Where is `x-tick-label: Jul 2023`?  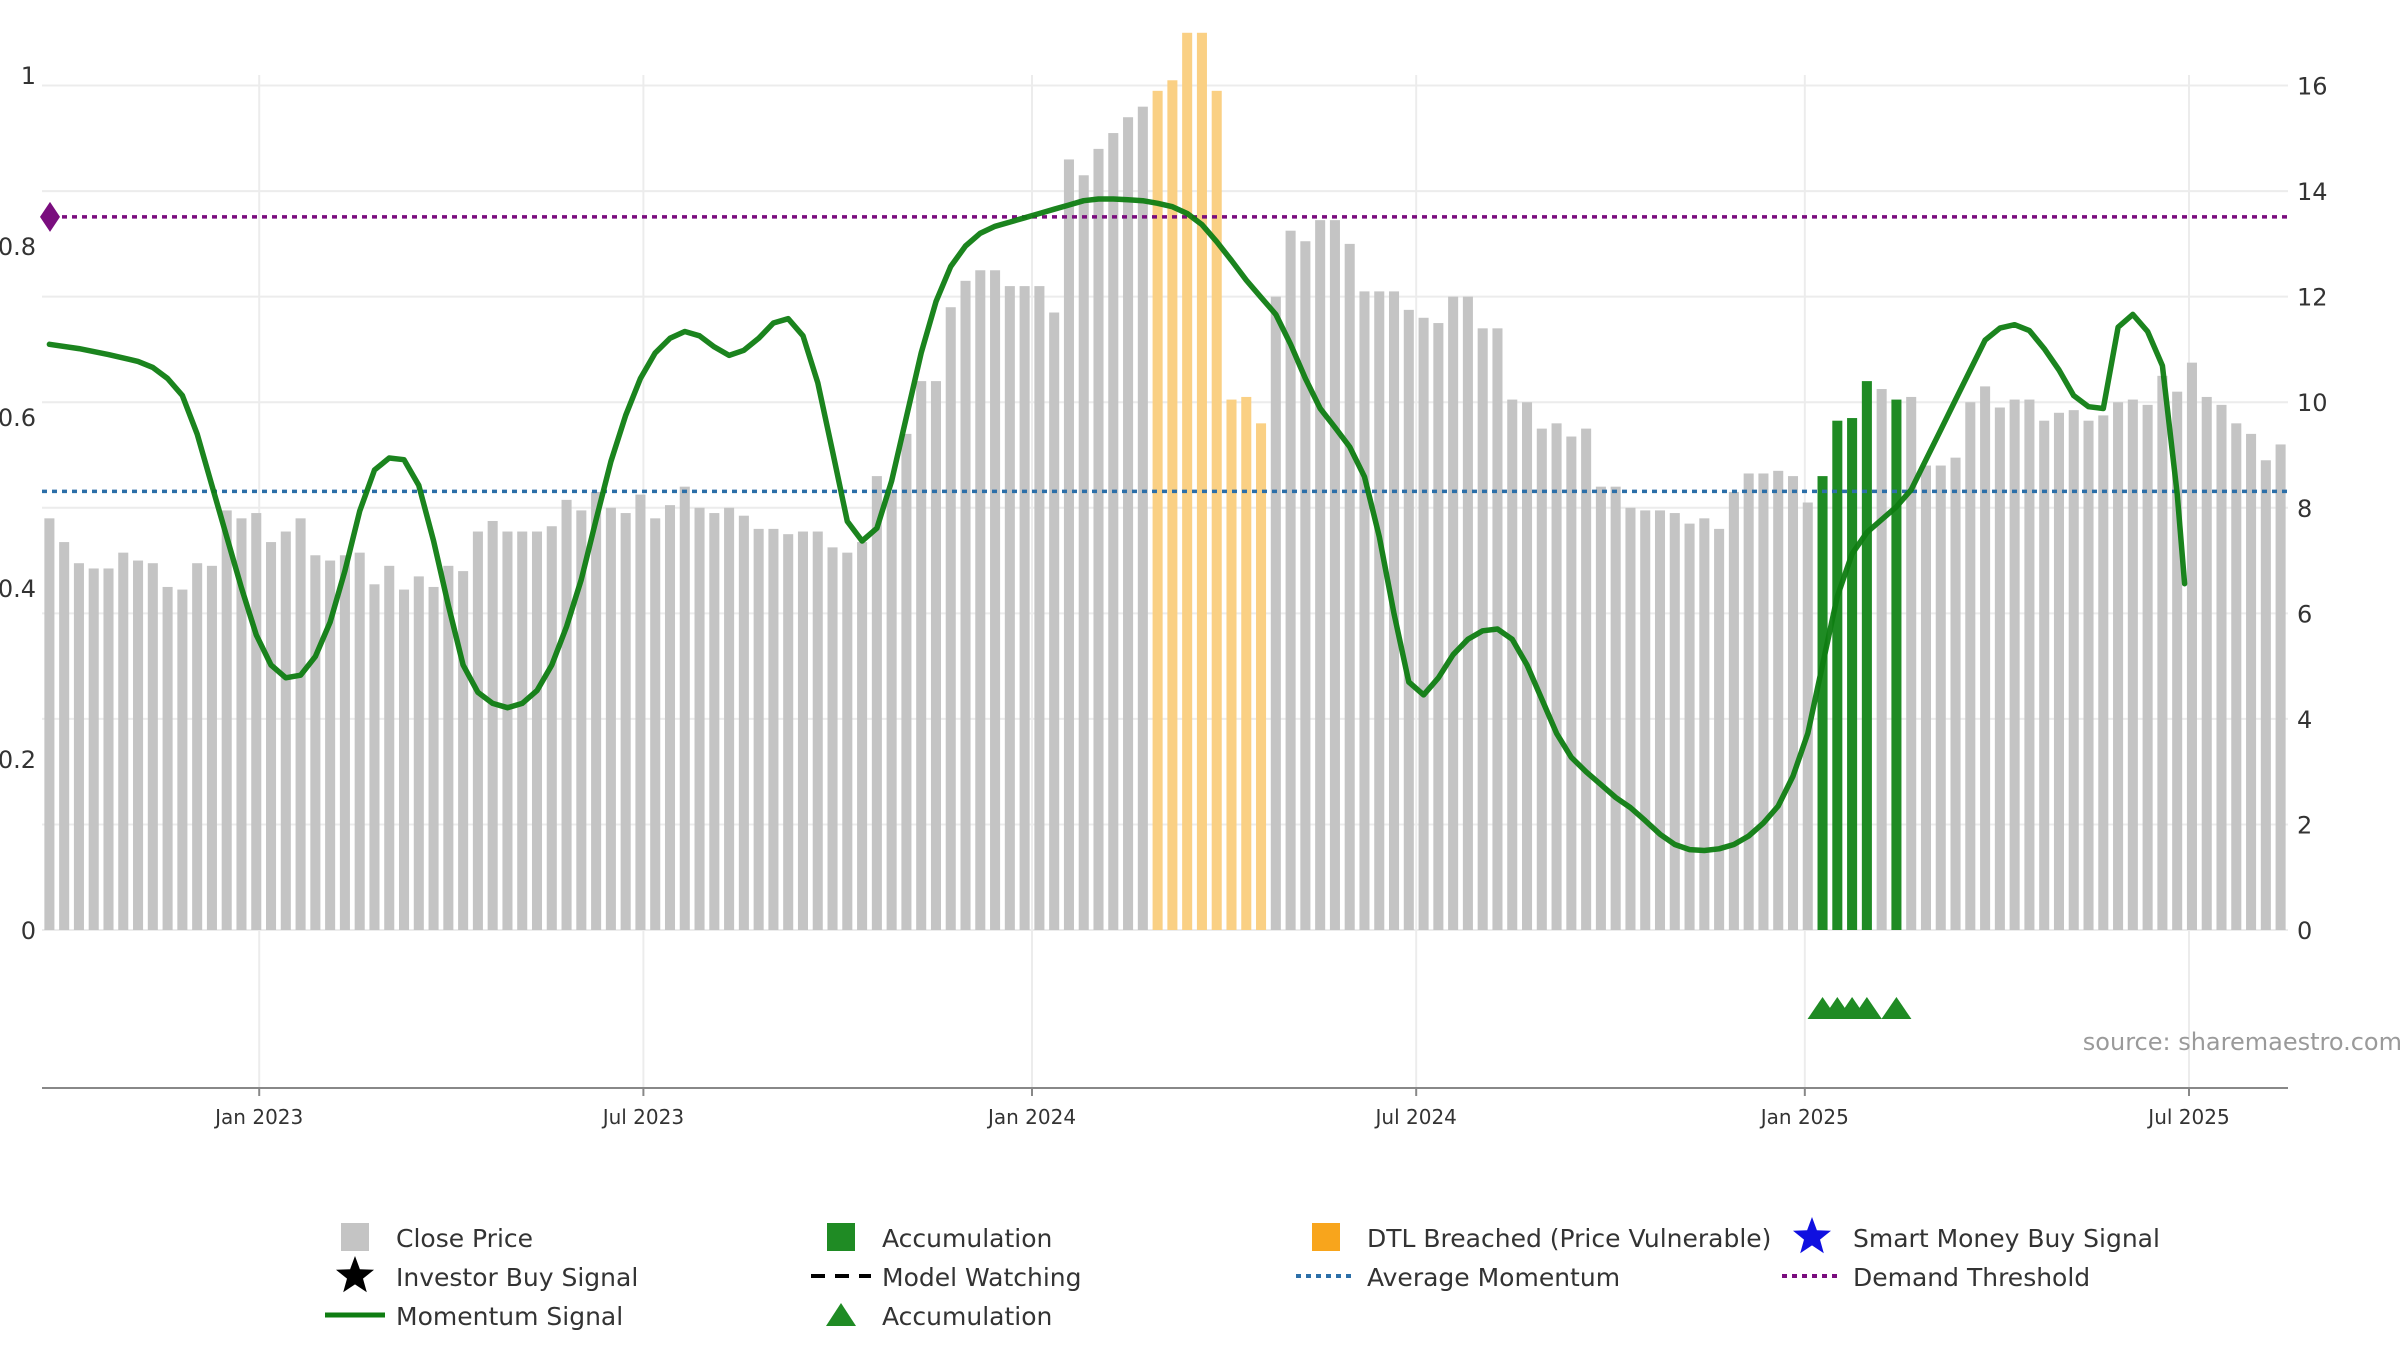 x-tick-label: Jul 2023 is located at coordinates (642, 1117).